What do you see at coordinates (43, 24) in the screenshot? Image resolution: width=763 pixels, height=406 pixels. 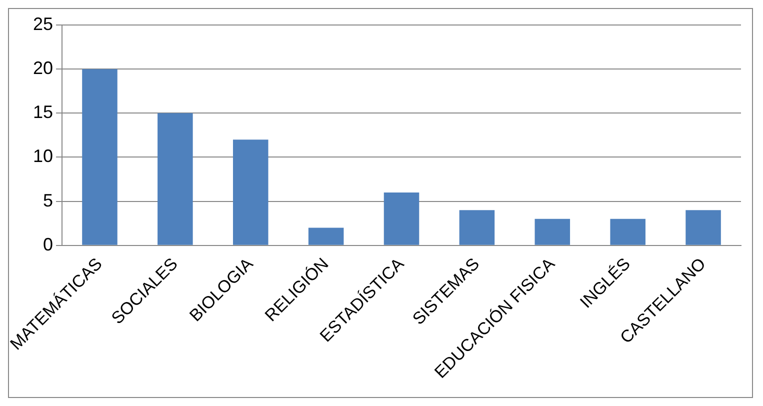 I see `y-tick-label: 25` at bounding box center [43, 24].